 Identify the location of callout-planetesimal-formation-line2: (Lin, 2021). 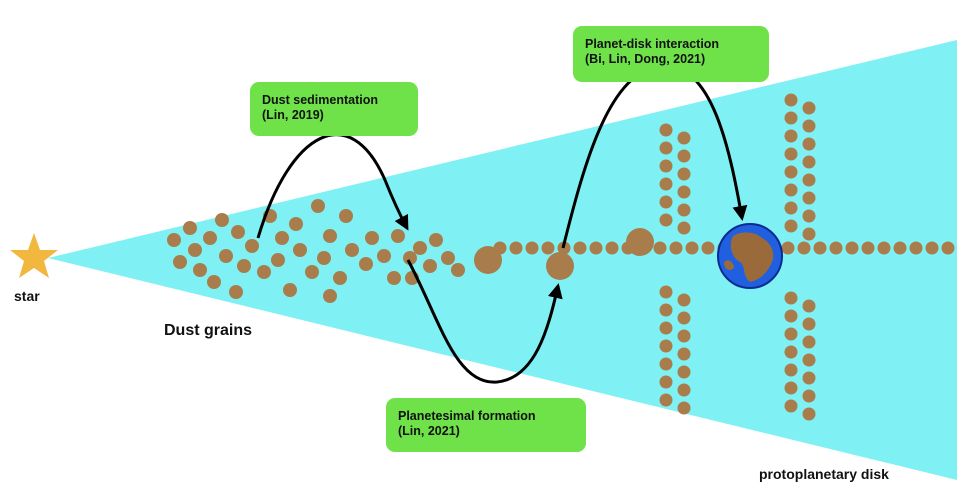
(429, 431).